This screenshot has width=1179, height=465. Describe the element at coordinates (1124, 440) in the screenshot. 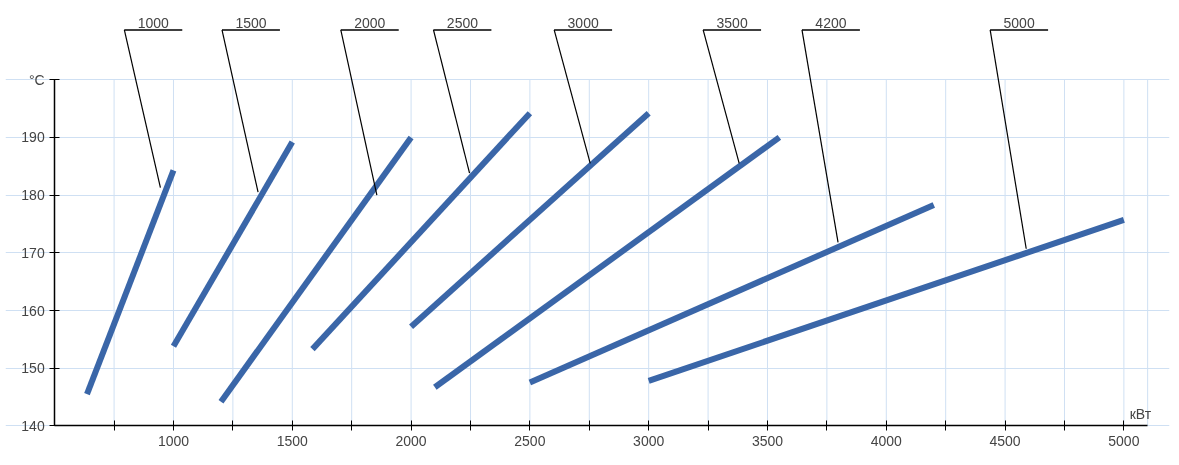

I see `x-tick-label: 5000` at that location.